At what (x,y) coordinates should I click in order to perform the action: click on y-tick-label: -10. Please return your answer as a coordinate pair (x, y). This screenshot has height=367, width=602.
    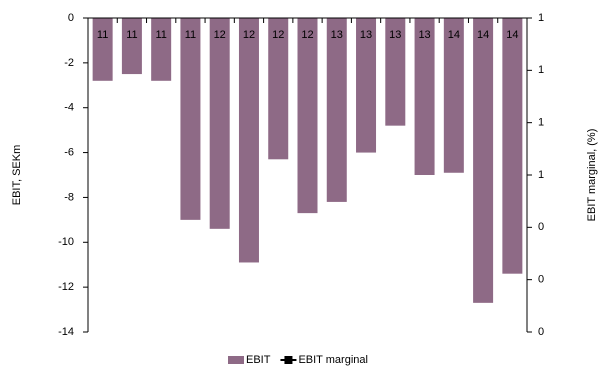
    Looking at the image, I should click on (66, 242).